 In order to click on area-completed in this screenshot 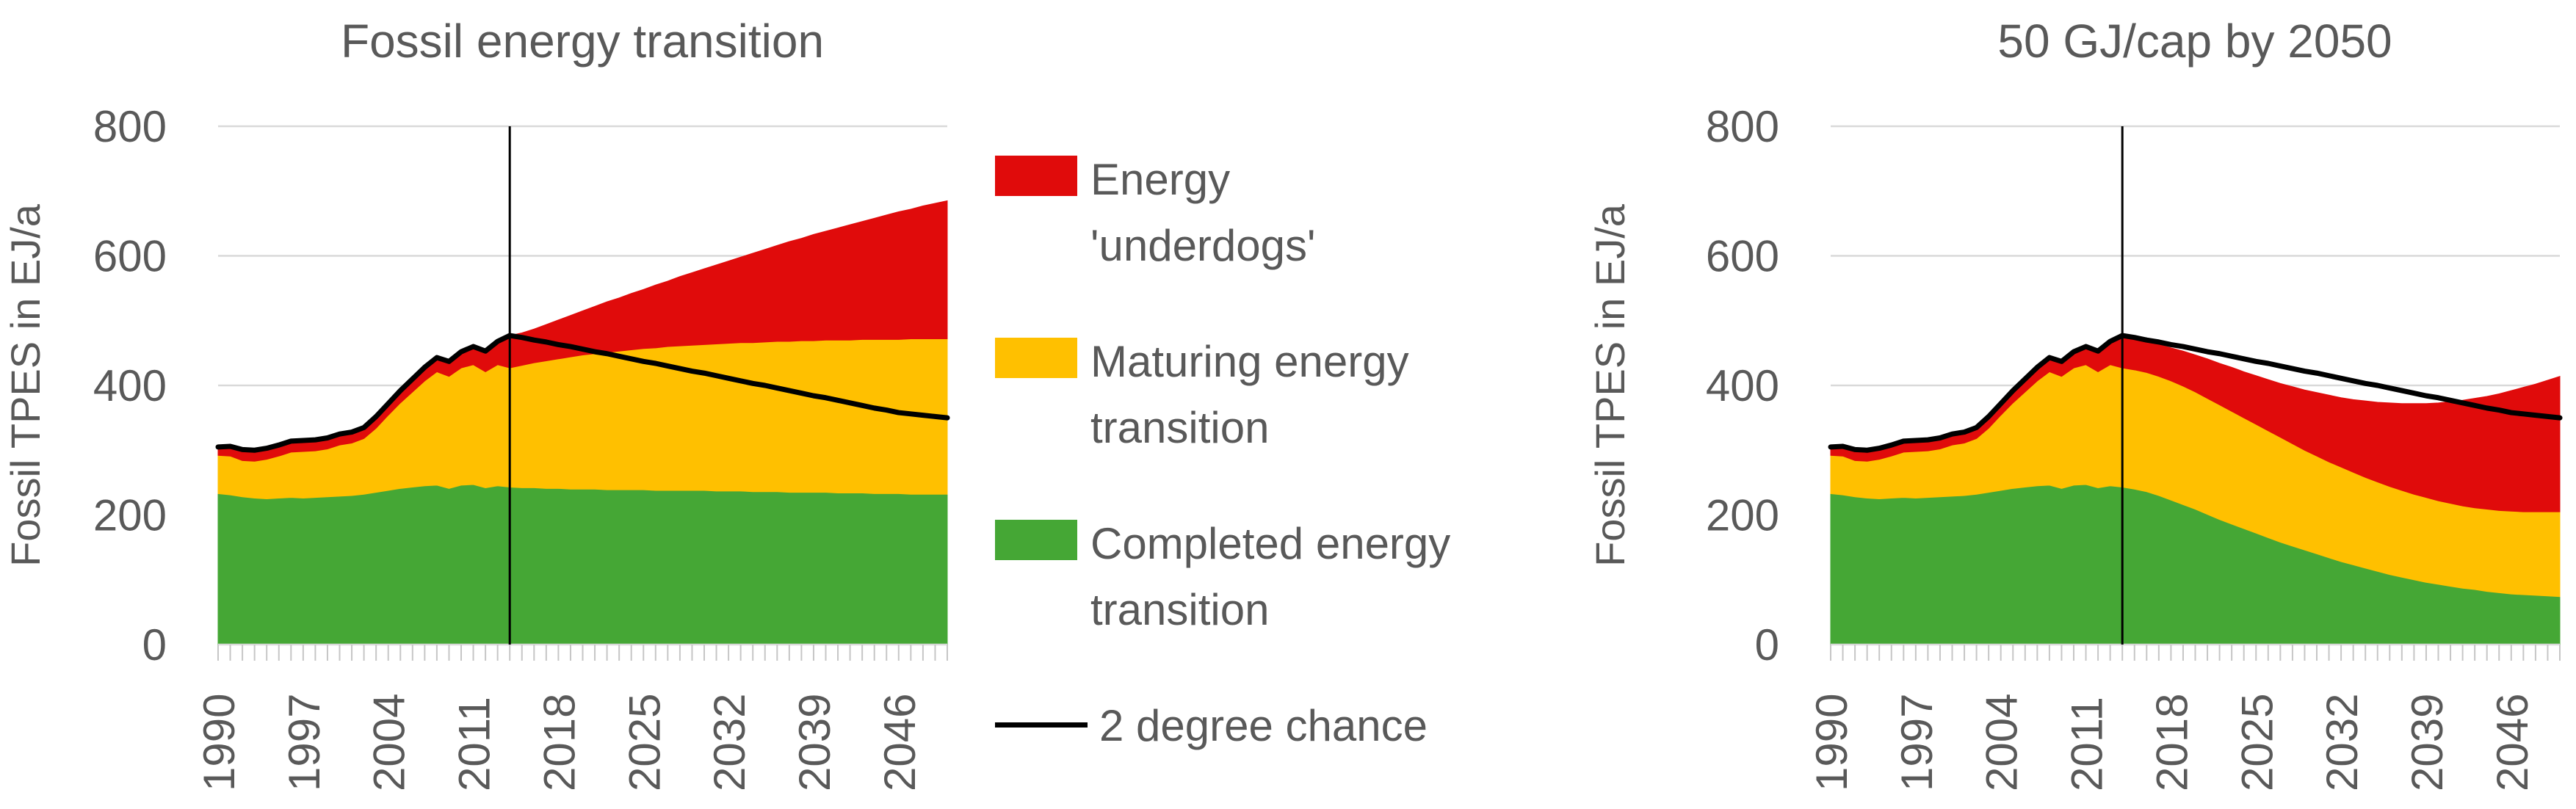, I will do `click(582, 565)`.